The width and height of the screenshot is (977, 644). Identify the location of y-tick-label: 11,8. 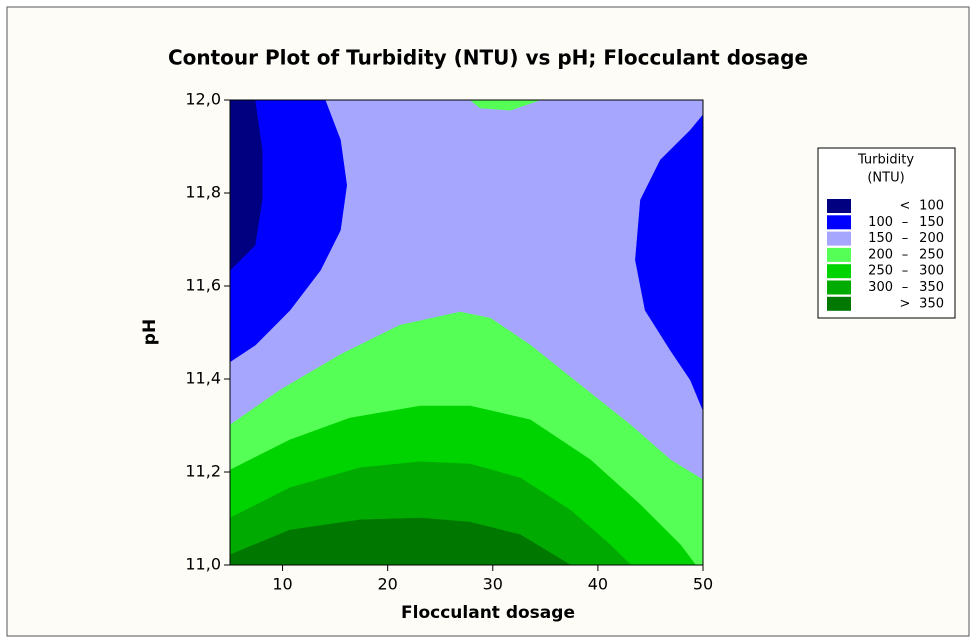
(203, 192).